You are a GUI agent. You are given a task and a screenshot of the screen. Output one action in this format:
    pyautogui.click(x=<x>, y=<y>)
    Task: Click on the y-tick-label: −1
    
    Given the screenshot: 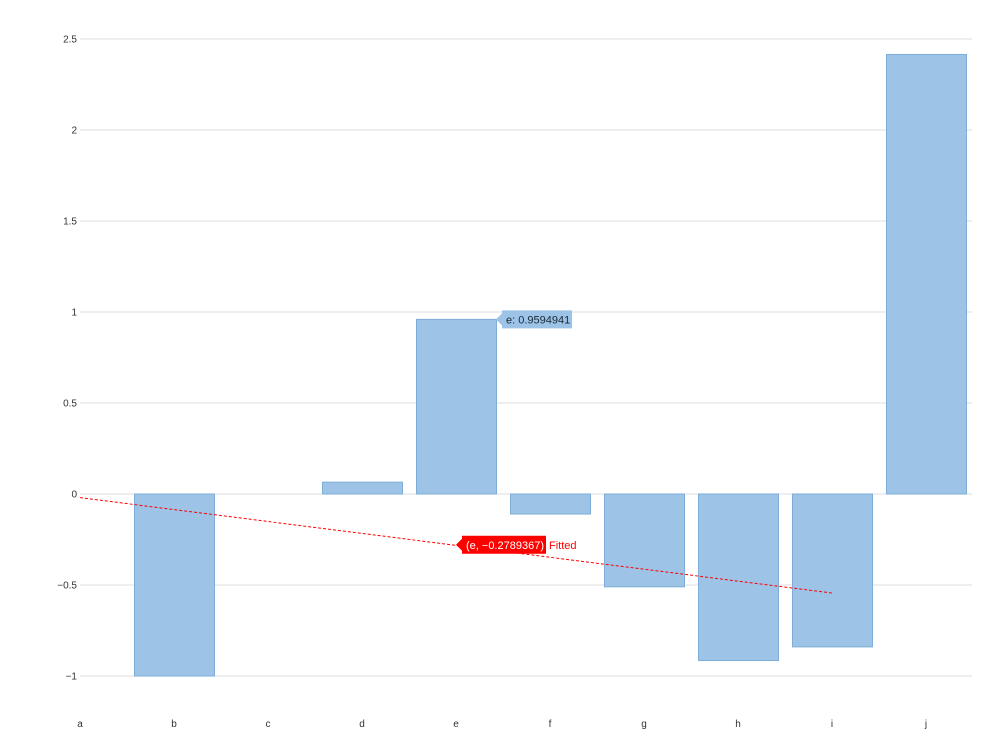 What is the action you would take?
    pyautogui.click(x=72, y=677)
    